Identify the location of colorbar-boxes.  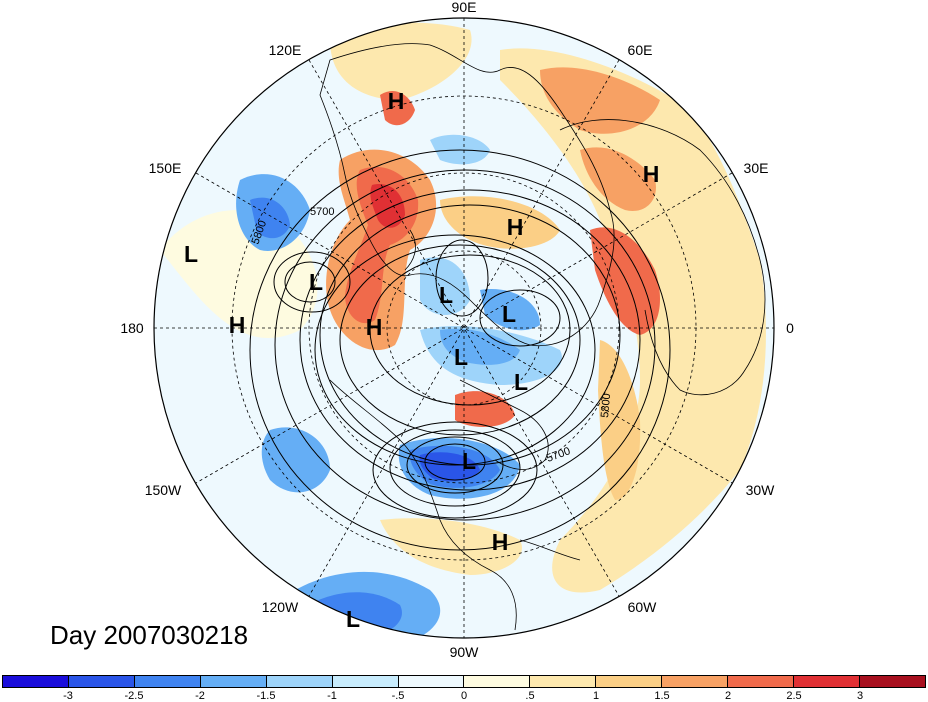
(464, 681).